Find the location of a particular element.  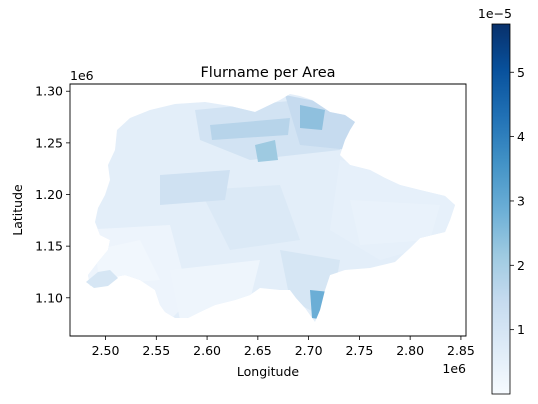

y-tick-label: 1.20 is located at coordinates (49, 194).